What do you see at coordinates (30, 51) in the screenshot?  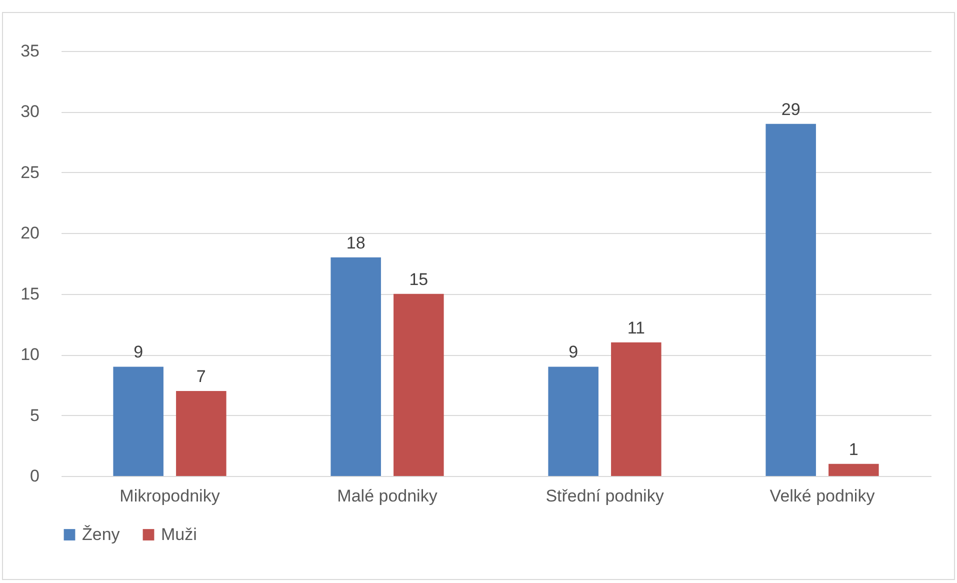 I see `y-tick-label: 35` at bounding box center [30, 51].